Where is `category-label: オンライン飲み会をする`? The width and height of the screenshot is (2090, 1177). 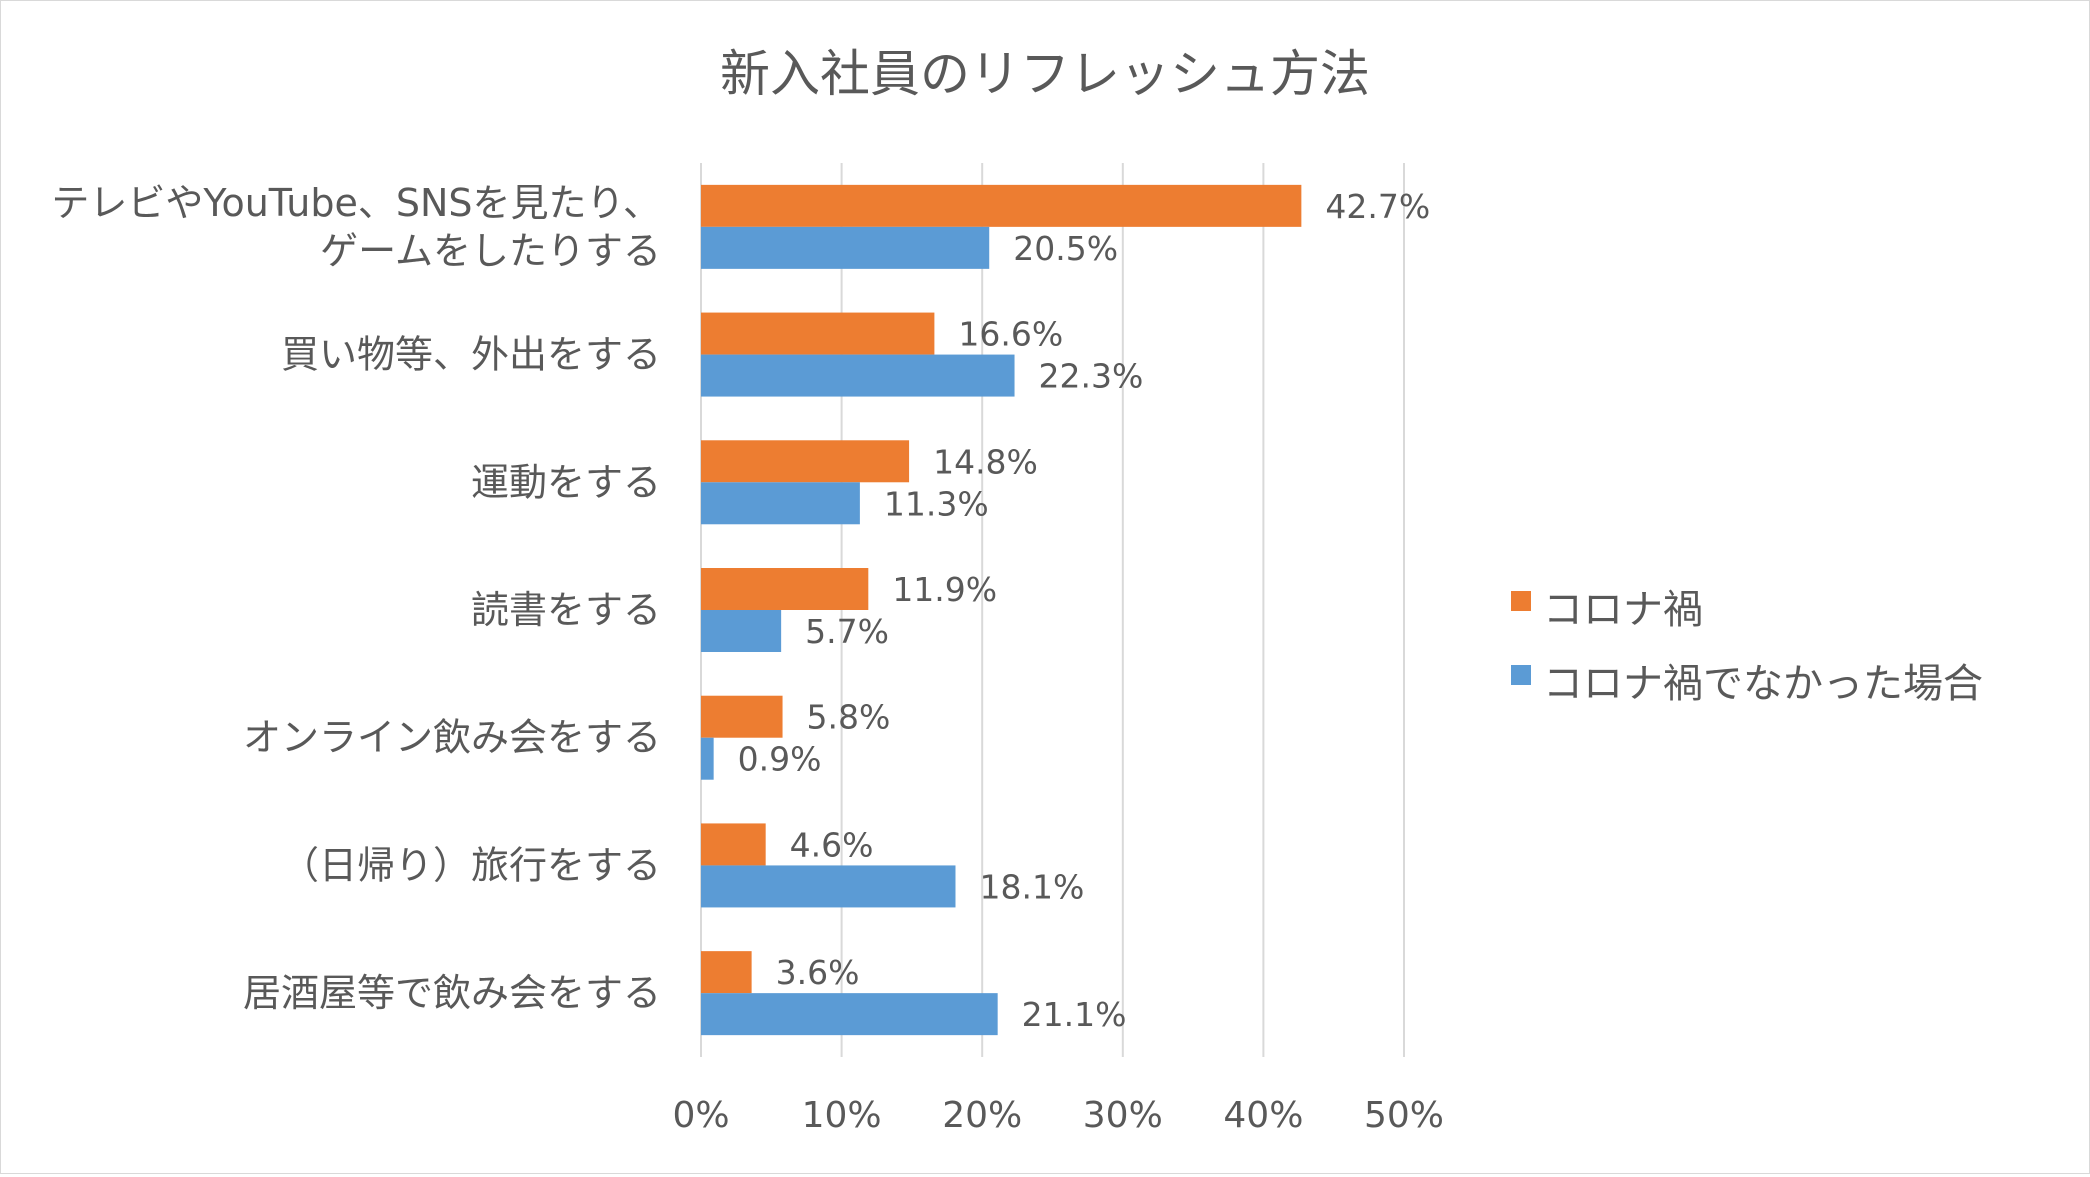 category-label: オンライン飲み会をする is located at coordinates (452, 738).